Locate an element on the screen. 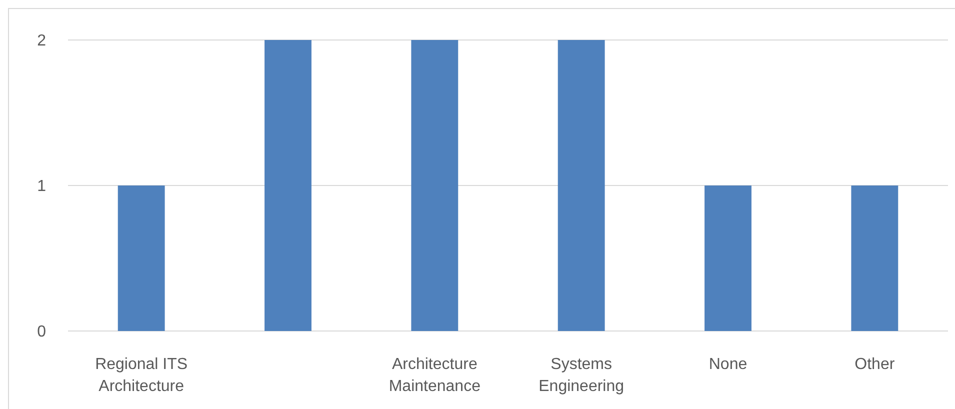 This screenshot has width=955, height=409. x-tick-label: Architecture Maintenance is located at coordinates (434, 375).